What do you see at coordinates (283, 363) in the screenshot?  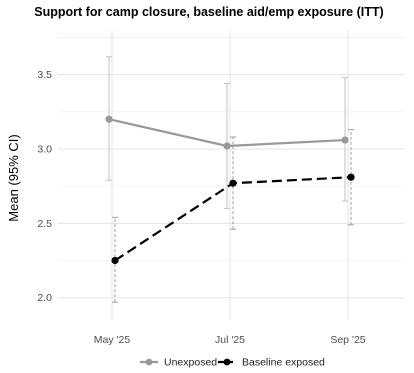 I see `legend-label: Baseline exposed` at bounding box center [283, 363].